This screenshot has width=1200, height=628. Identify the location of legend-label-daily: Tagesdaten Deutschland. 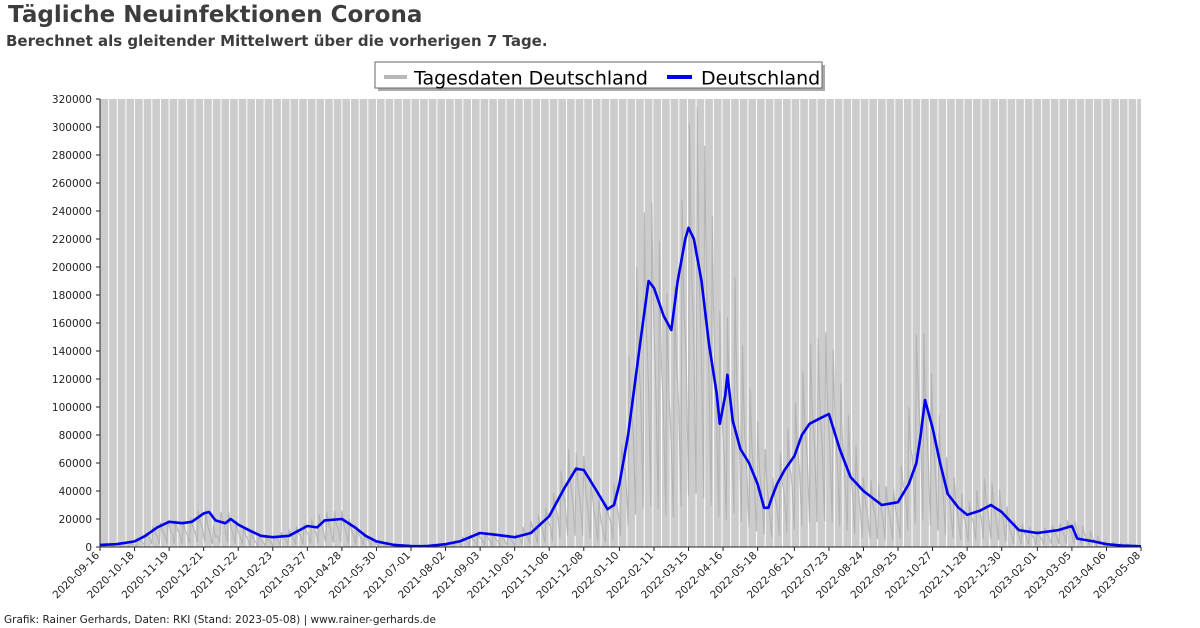
(530, 79).